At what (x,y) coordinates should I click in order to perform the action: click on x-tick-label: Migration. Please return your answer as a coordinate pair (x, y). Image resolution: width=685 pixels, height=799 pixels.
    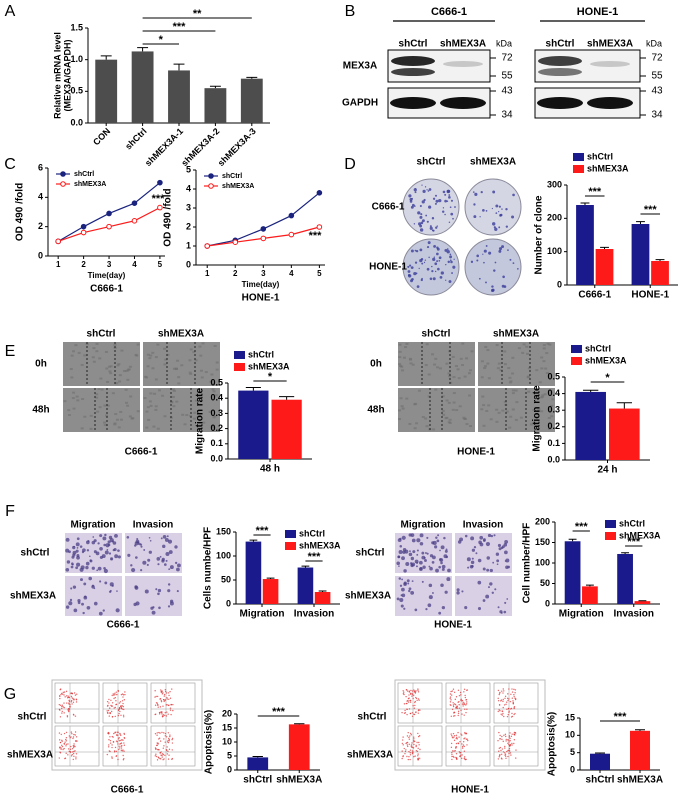
    Looking at the image, I should click on (262, 614).